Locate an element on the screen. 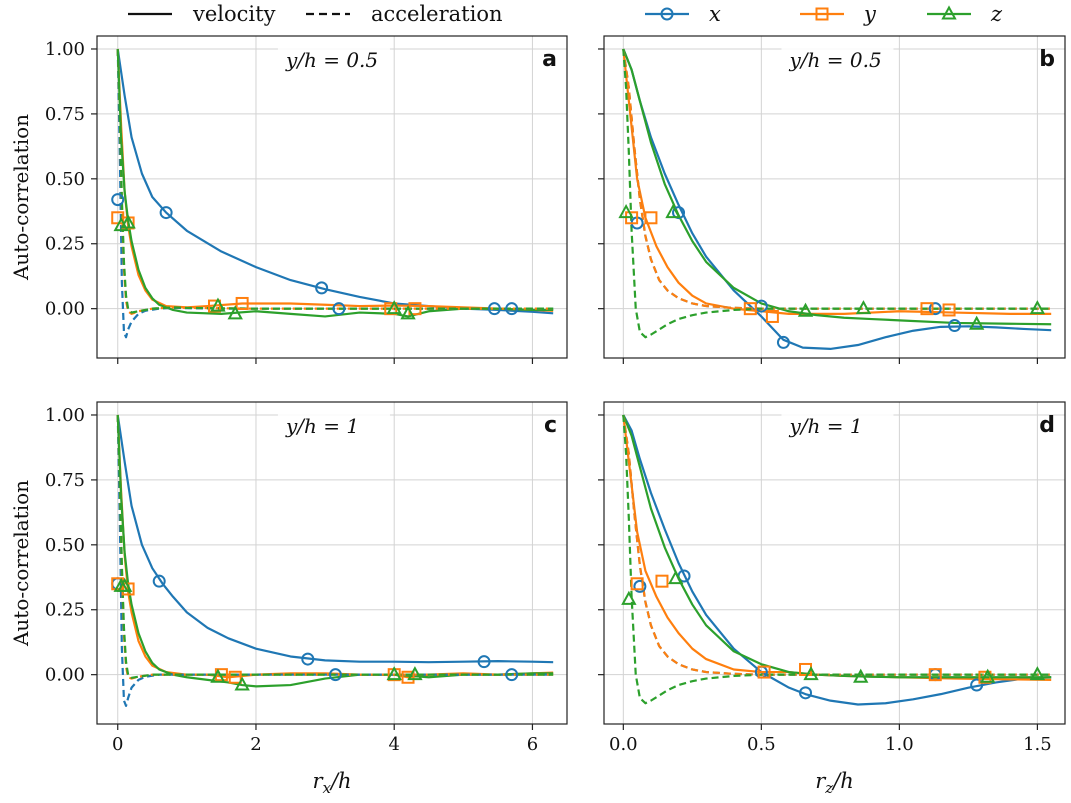  legend-marker-y is located at coordinates (822, 14).